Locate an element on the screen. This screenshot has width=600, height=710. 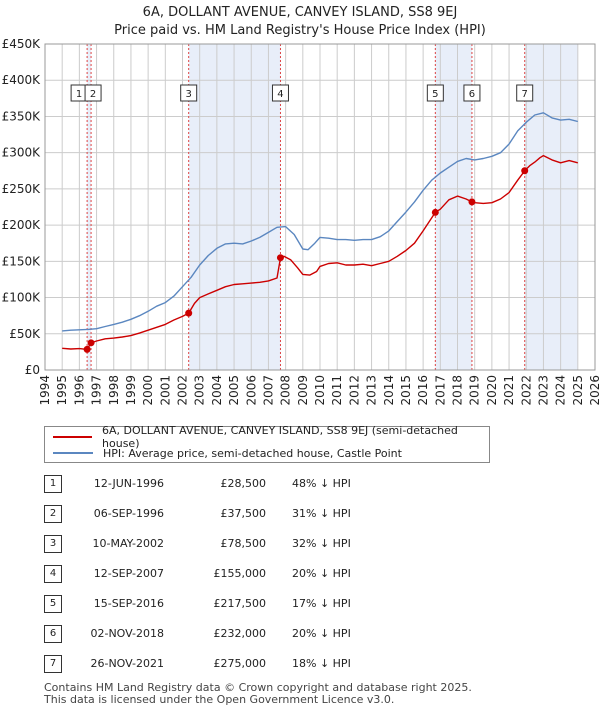
legend-swatch-property is located at coordinates (73, 437).